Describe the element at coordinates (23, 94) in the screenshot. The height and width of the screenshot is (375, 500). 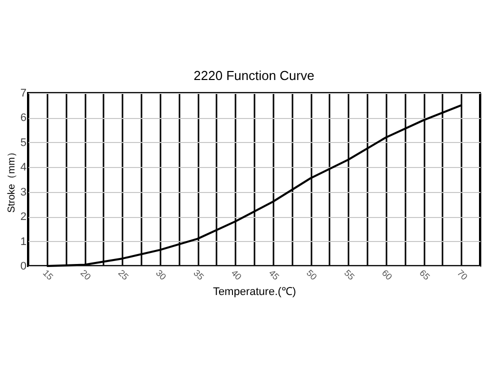
I see `y-tick-label: 7` at that location.